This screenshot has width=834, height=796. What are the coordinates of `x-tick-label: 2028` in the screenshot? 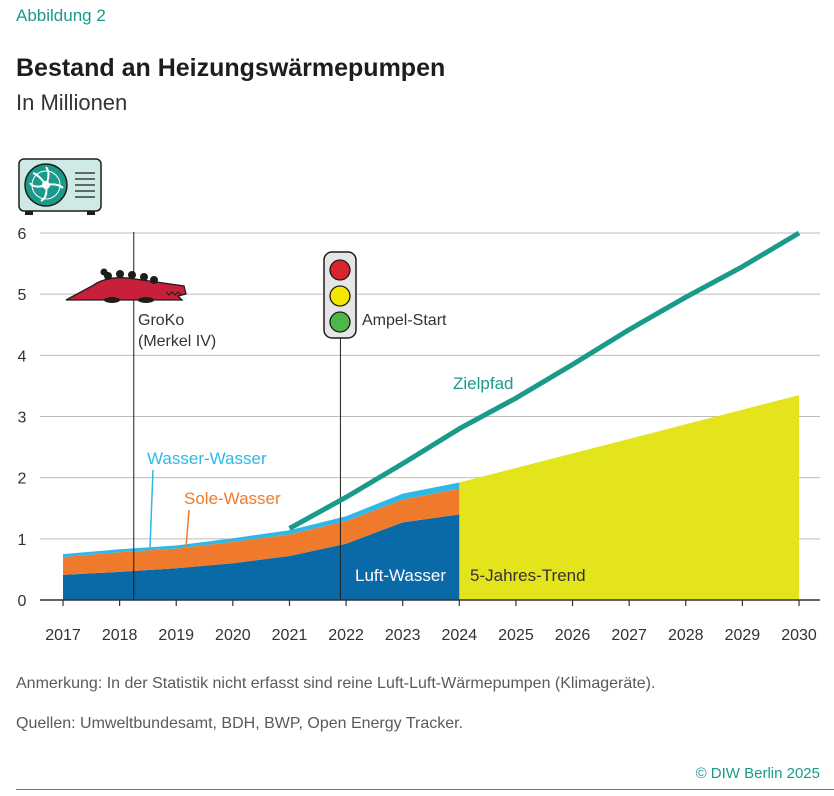 It's located at (686, 635).